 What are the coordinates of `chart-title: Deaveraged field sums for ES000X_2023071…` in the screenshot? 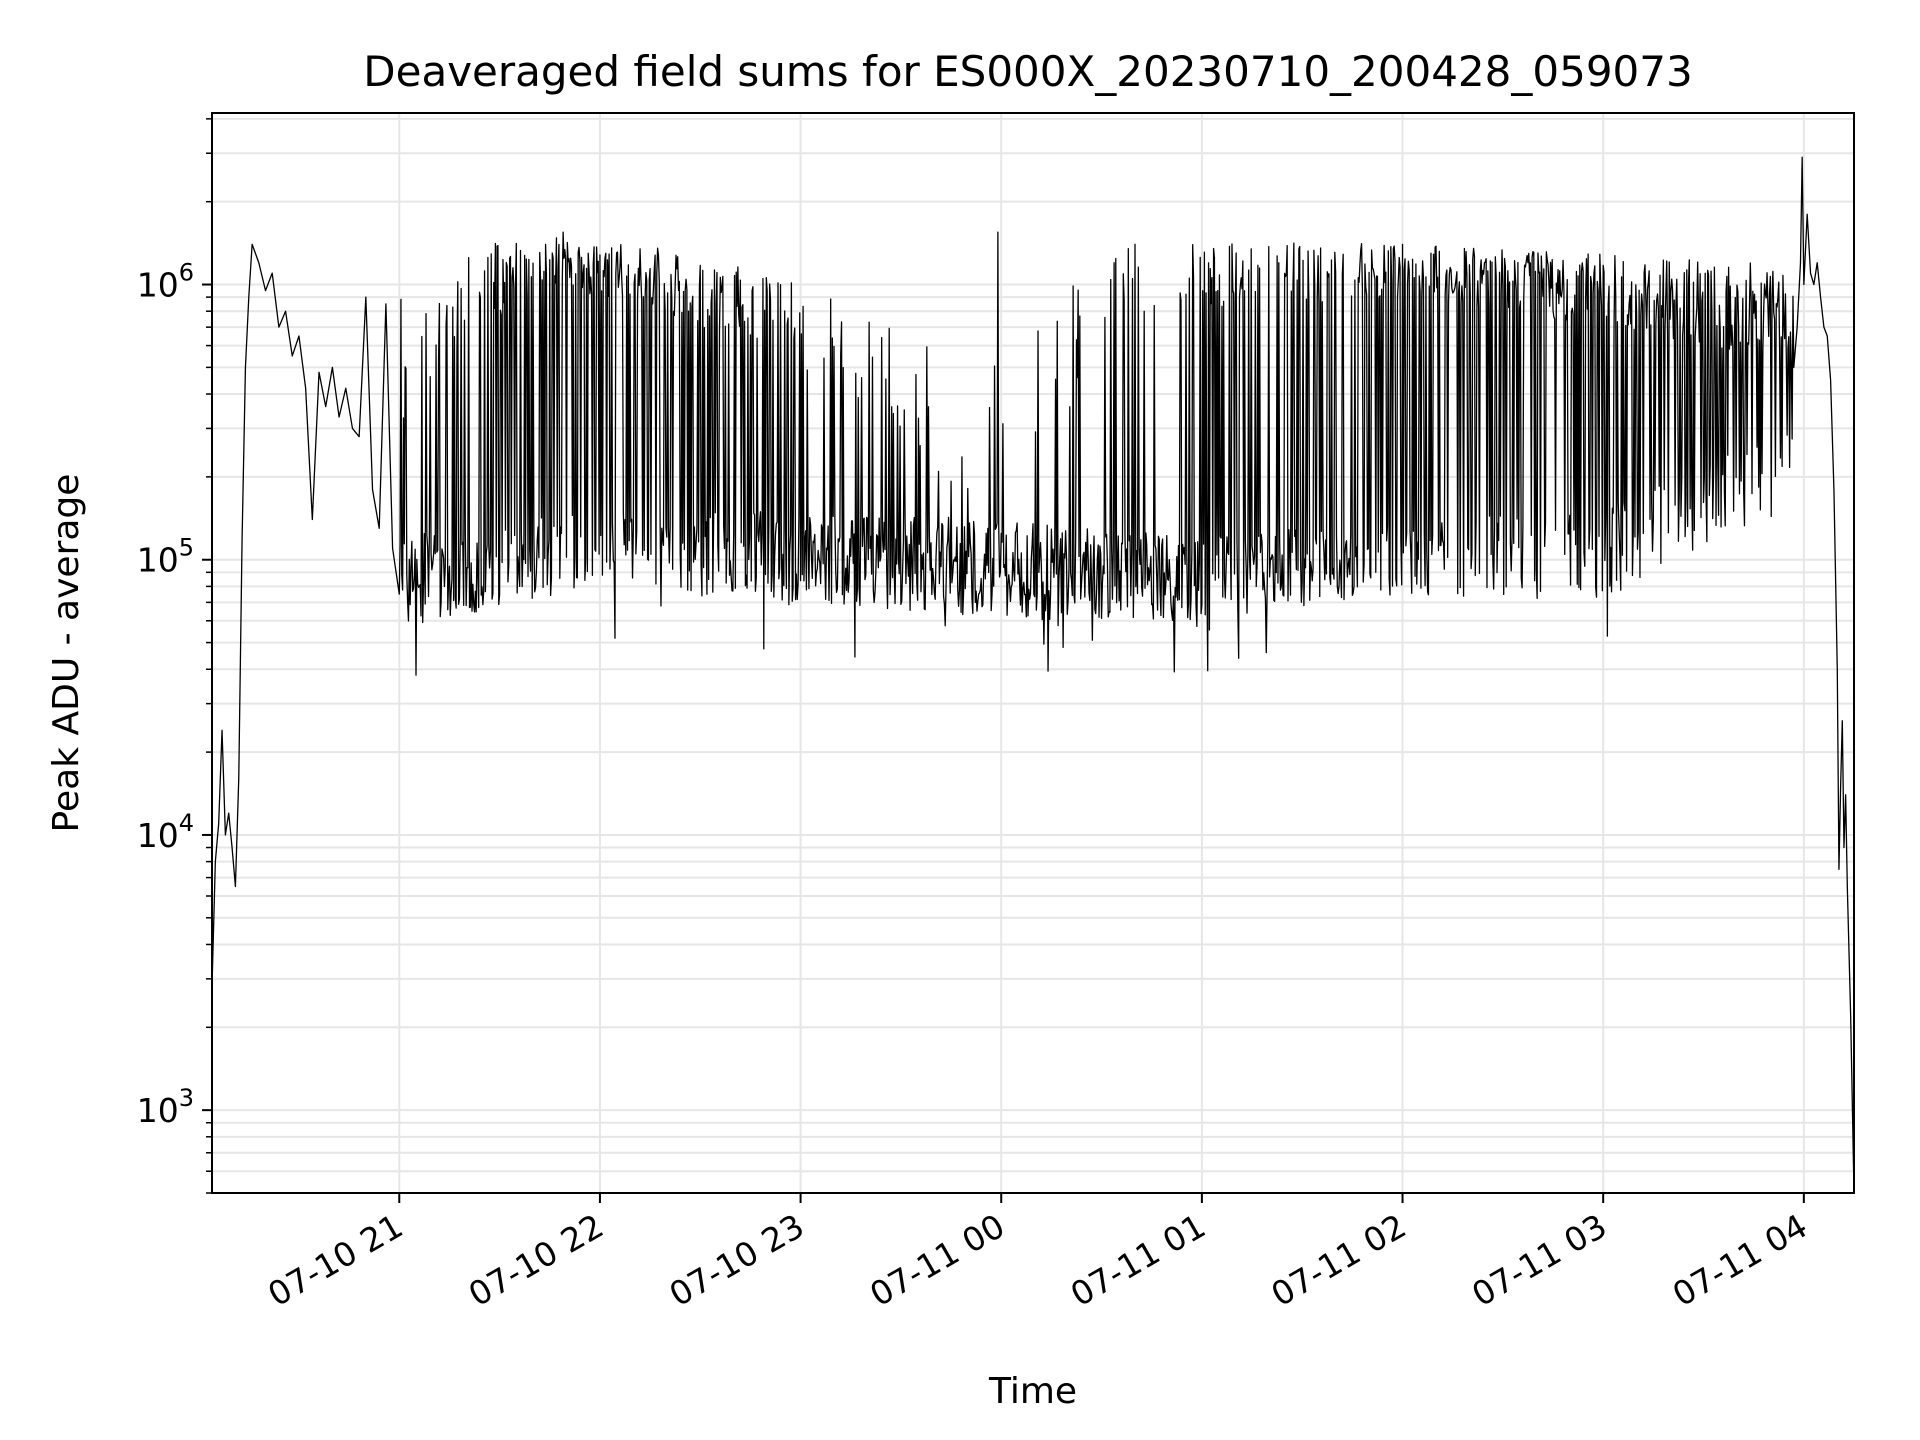 It's located at (1027, 71).